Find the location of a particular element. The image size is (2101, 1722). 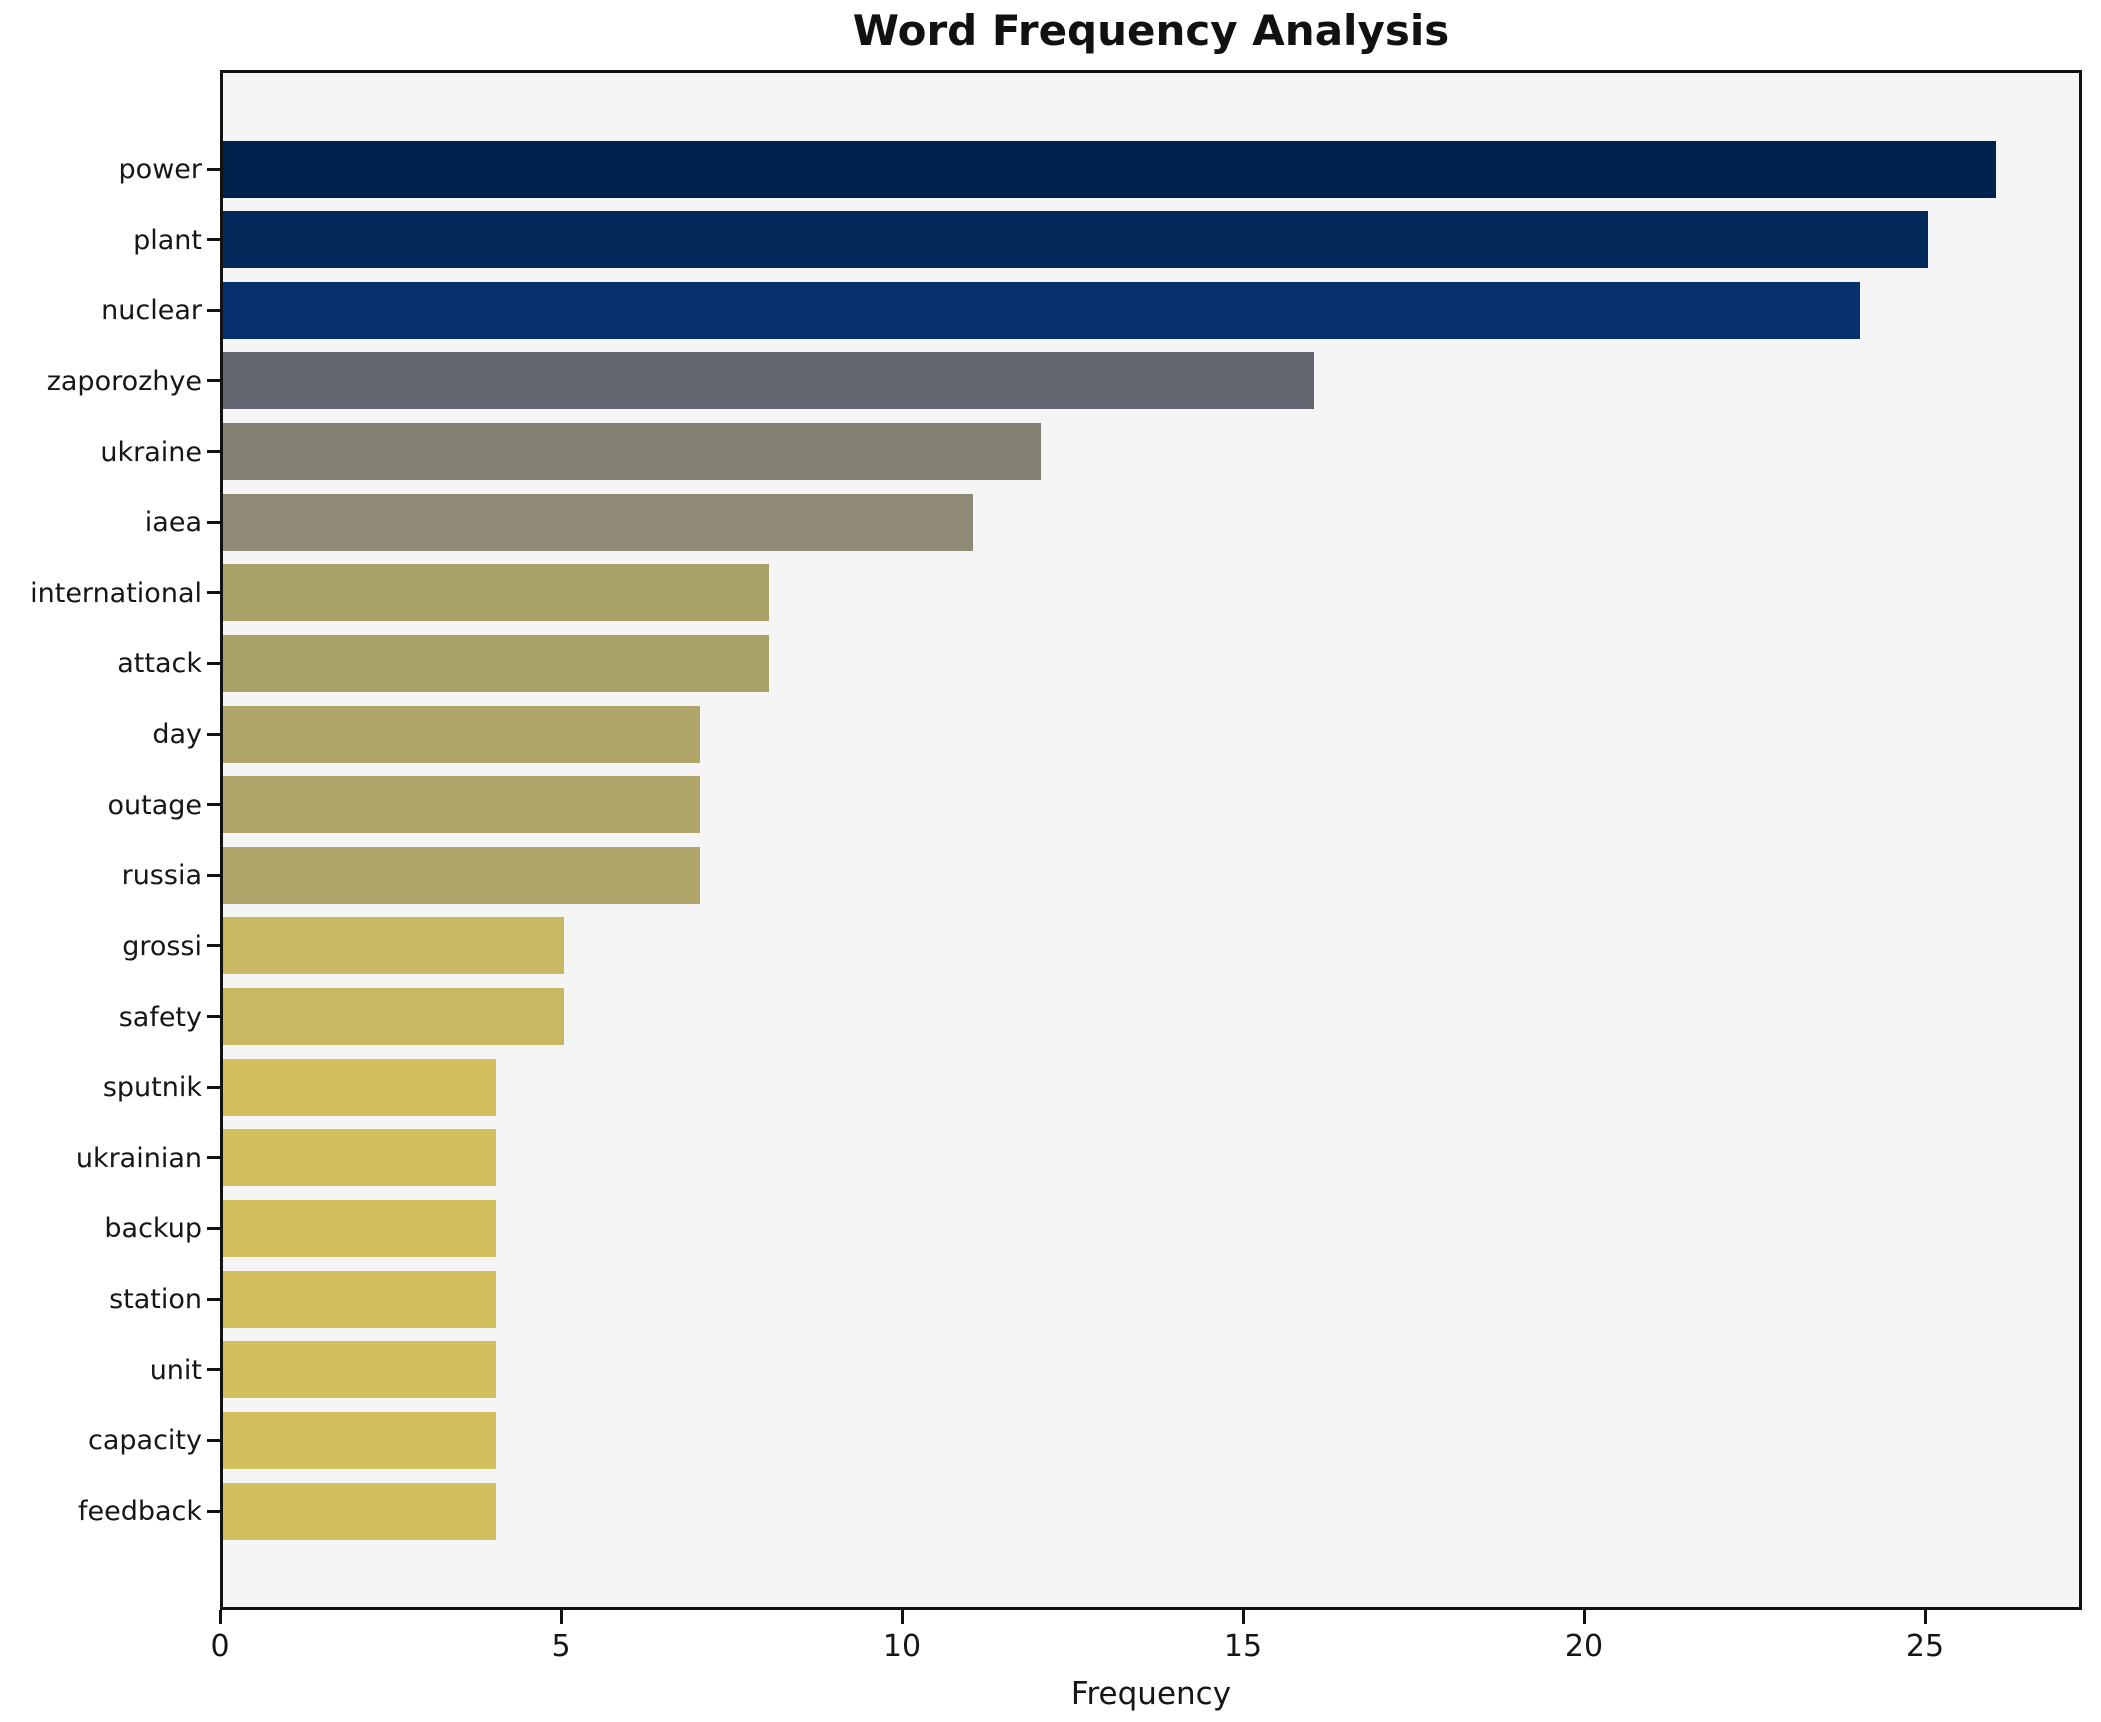

bar-station is located at coordinates (359, 1299).